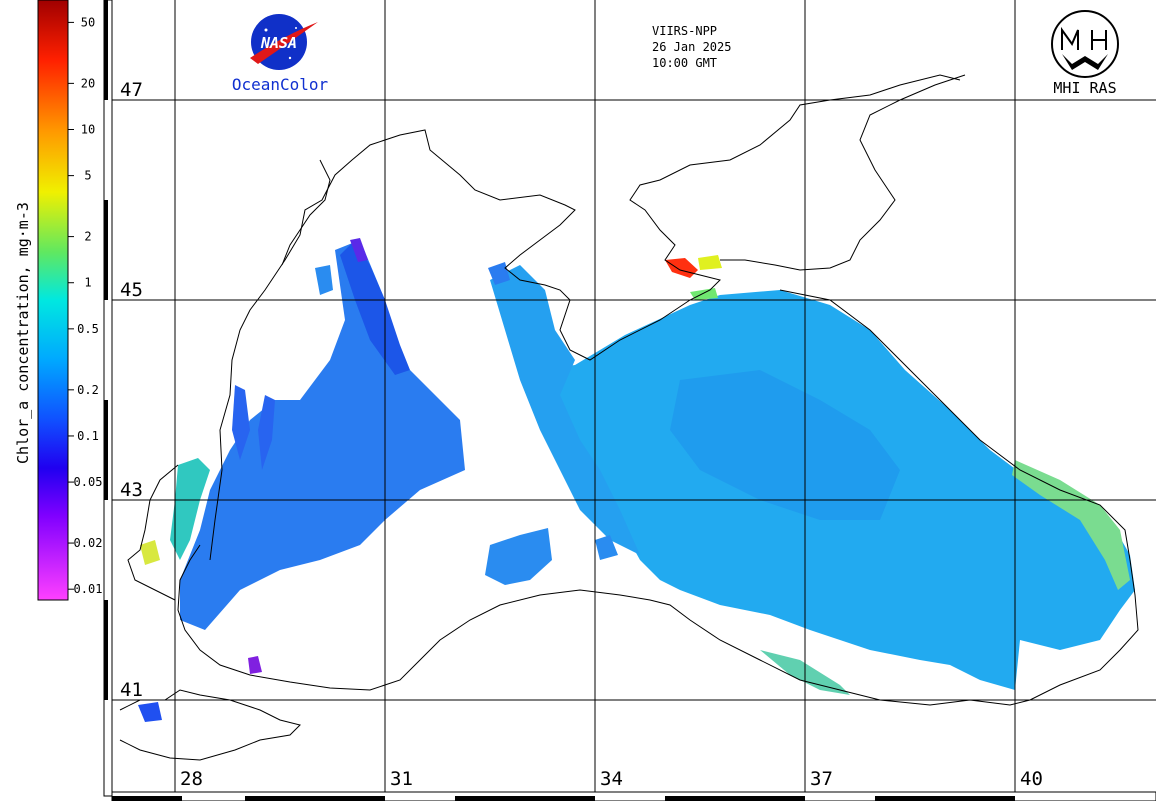  Describe the element at coordinates (85, 305) in the screenshot. I see `colorbar-ticks: 50 20 10 5 2 1 0.5 0.2 0.1 0.05 0.02 0.01` at that location.